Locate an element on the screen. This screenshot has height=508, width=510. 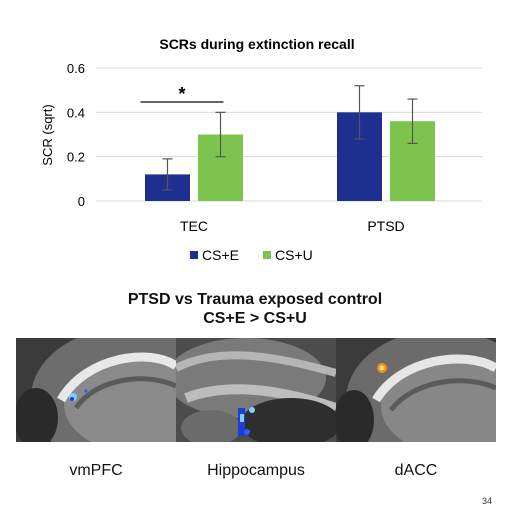
y-tick-label: 0 is located at coordinates (81, 201).